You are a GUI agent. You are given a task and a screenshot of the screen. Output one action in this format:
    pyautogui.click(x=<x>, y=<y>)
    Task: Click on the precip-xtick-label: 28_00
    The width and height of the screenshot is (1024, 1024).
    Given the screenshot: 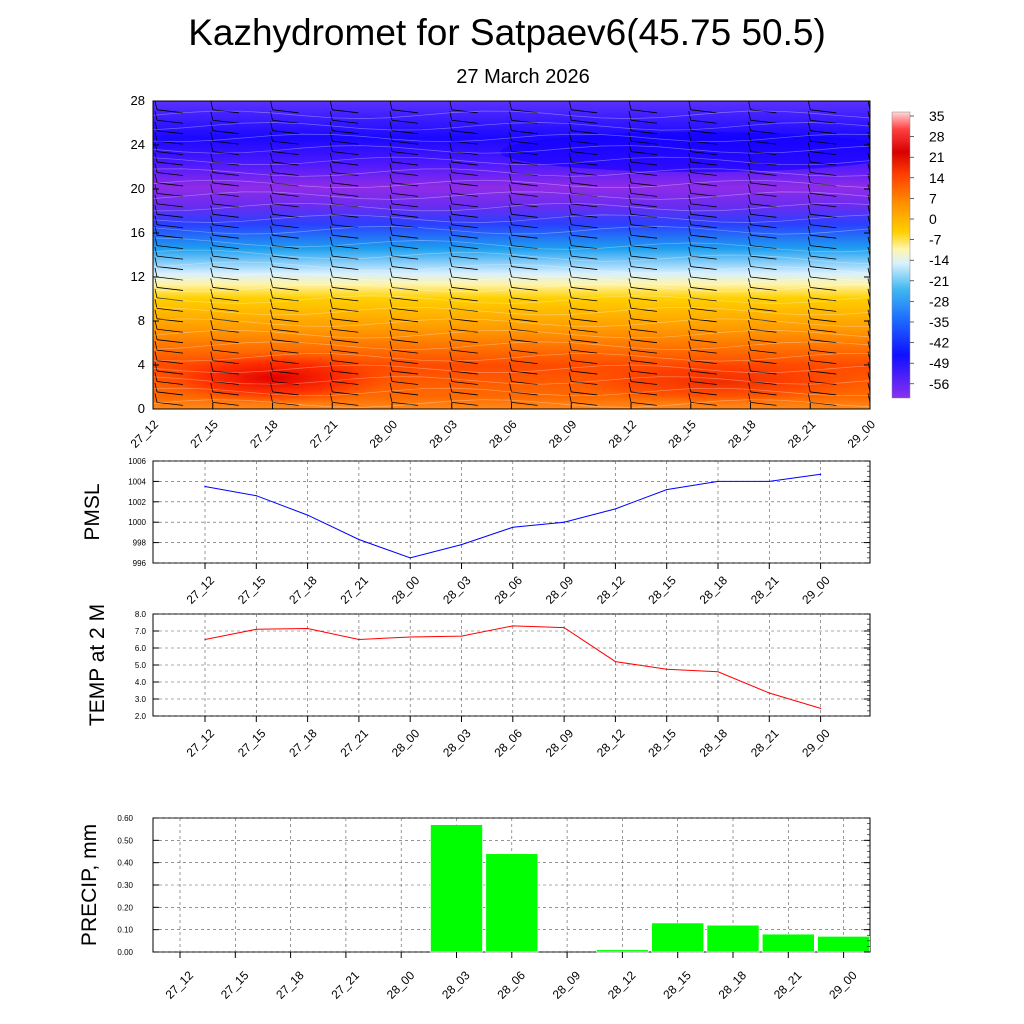 What is the action you would take?
    pyautogui.click(x=401, y=985)
    